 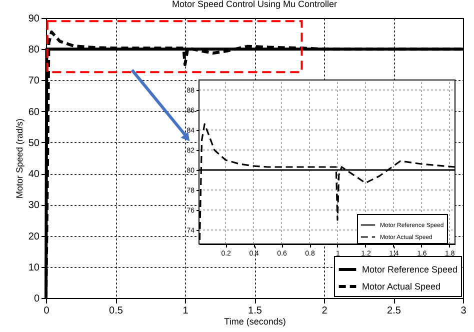 I want to click on chart-title: Motor Speed Control Using Mu Controller, so click(x=255, y=4).